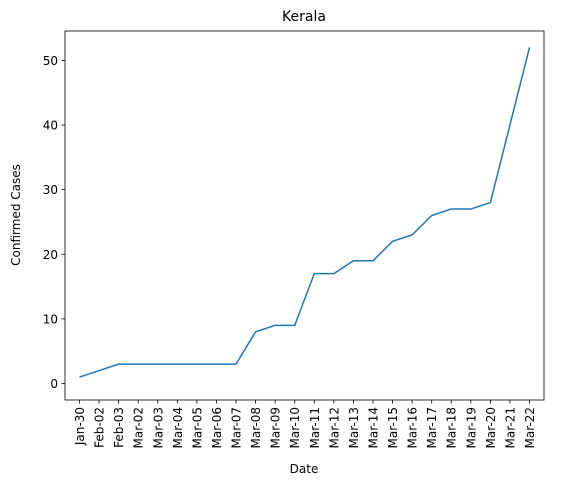 The height and width of the screenshot is (487, 563). Describe the element at coordinates (217, 427) in the screenshot. I see `x-tick-label: Mar-06` at that location.